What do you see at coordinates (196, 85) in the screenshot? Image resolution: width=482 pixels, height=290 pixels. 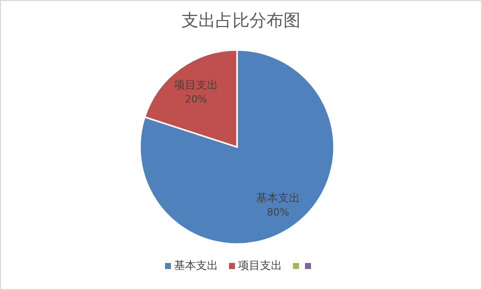 I see `slice-label: 项目支出` at bounding box center [196, 85].